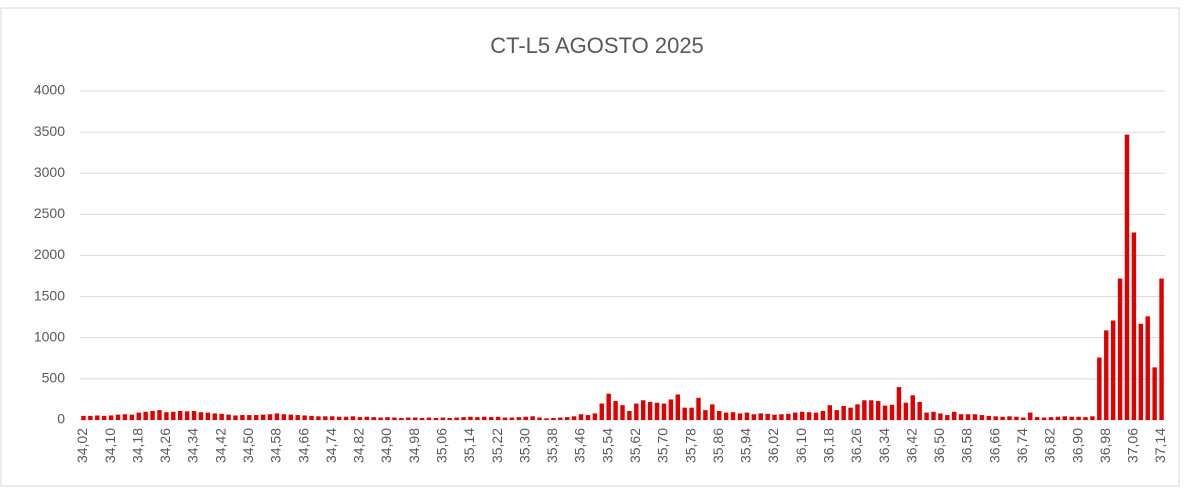  What do you see at coordinates (718, 445) in the screenshot?
I see `x-tick-label: 35,86` at bounding box center [718, 445].